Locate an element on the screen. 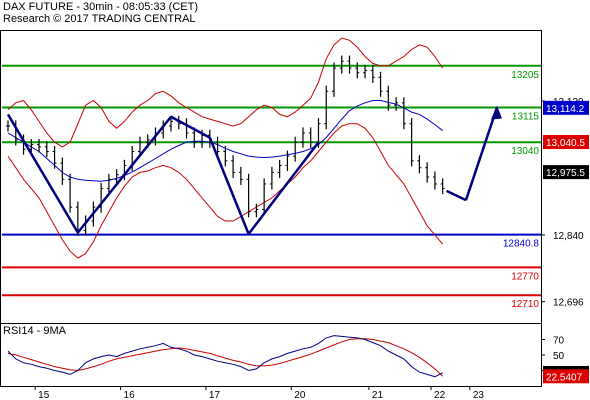  level-label: 13040 is located at coordinates (525, 151).